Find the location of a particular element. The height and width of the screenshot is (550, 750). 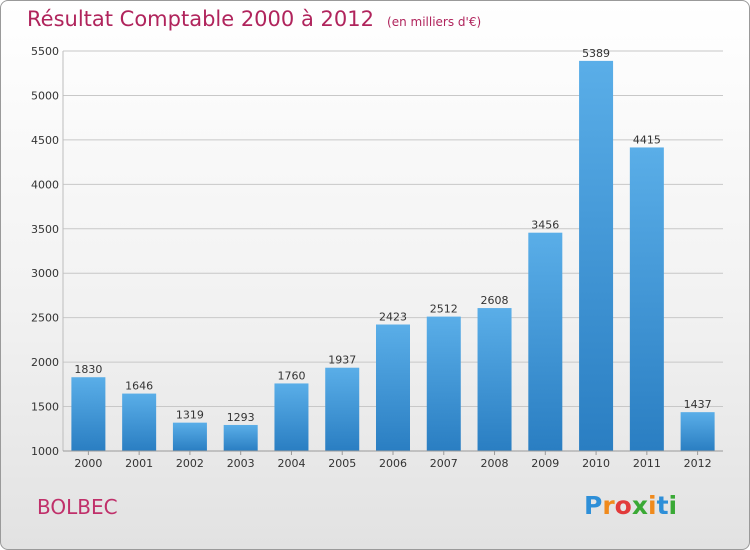

logo-letter: o is located at coordinates (623, 505).